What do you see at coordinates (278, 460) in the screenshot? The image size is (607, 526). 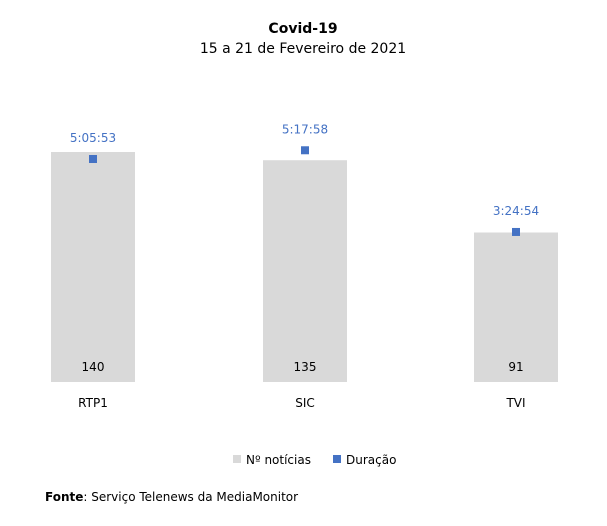 I see `legend-label-noticias: Nº notícias` at bounding box center [278, 460].